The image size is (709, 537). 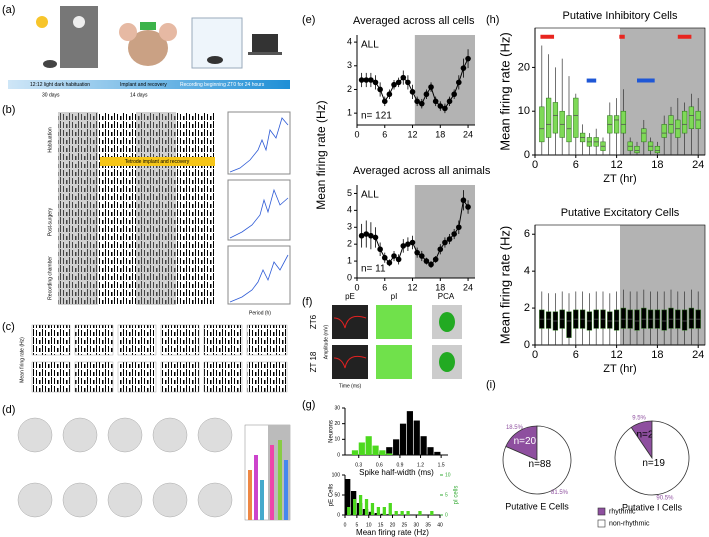 I want to click on panel-label: (i), so click(x=491, y=385).